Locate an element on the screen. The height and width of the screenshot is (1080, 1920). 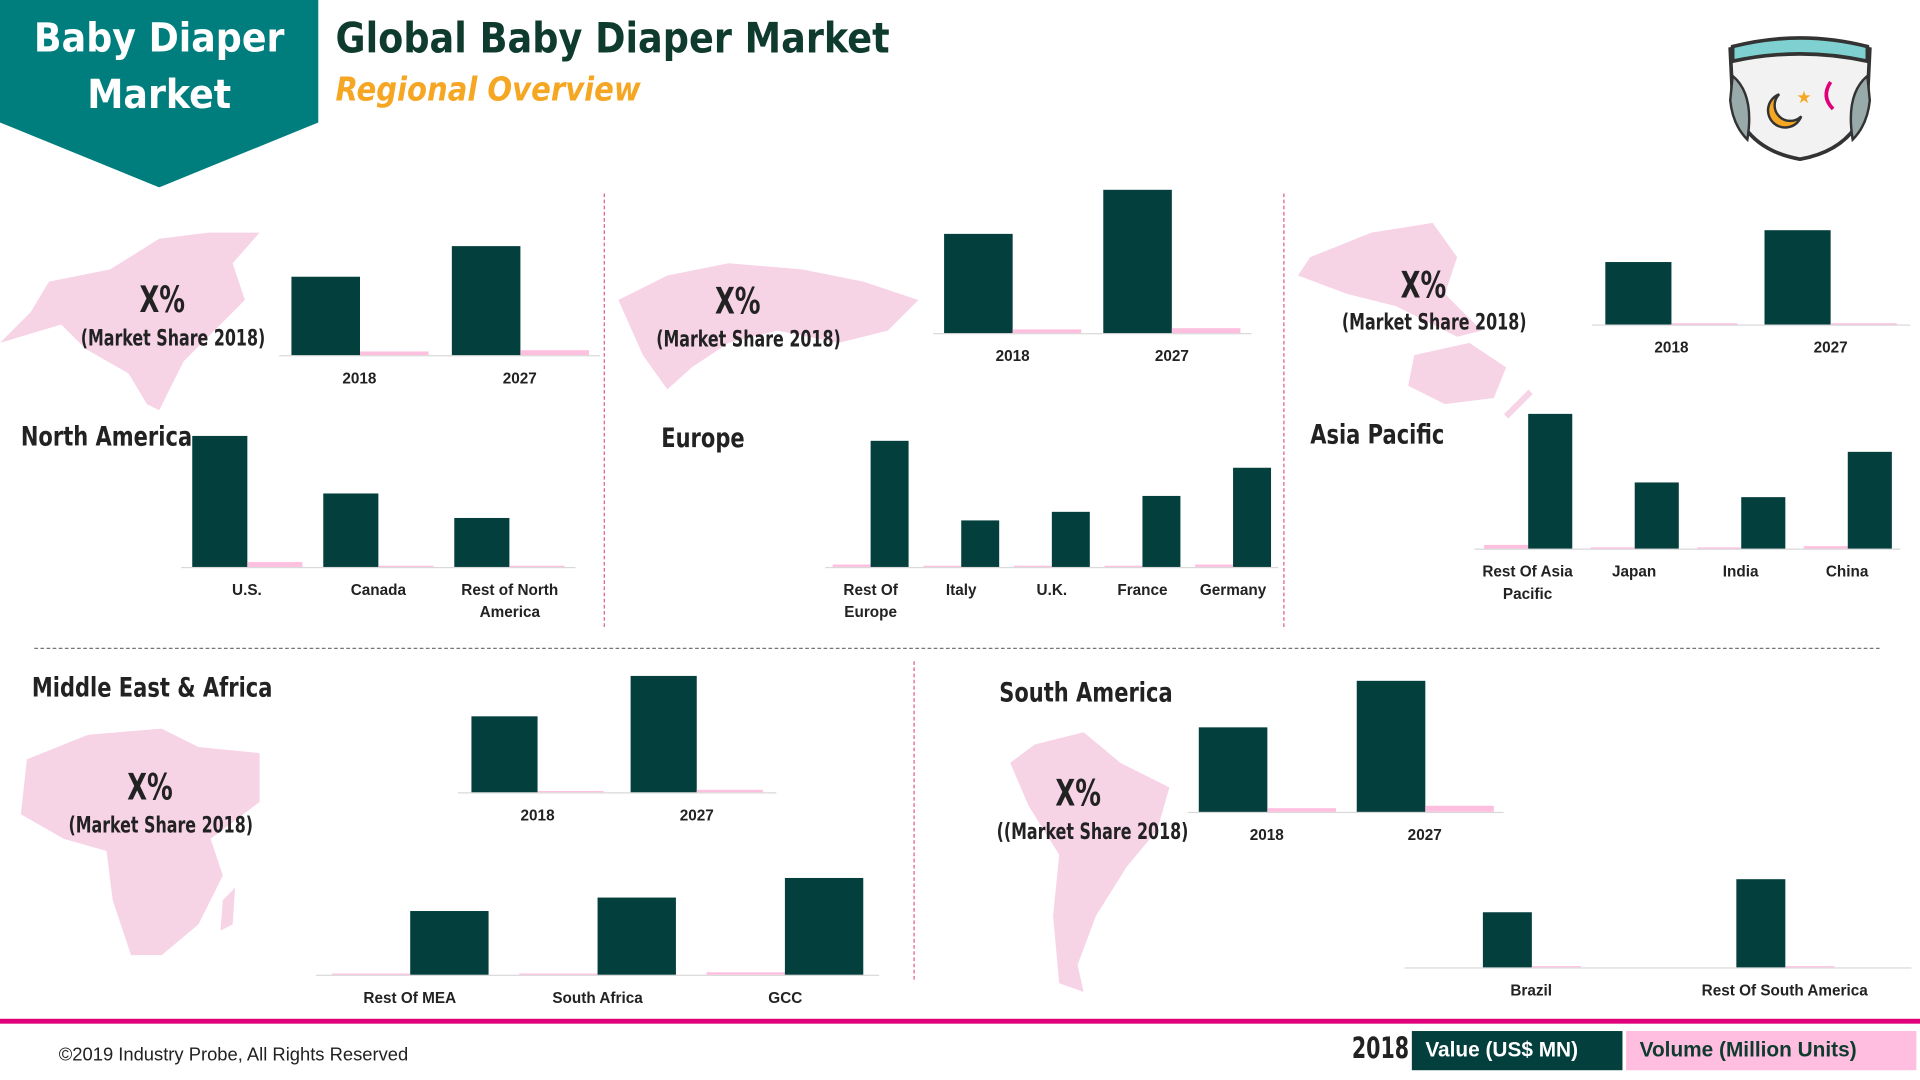
eu_top-volume-bar is located at coordinates (1206, 331).